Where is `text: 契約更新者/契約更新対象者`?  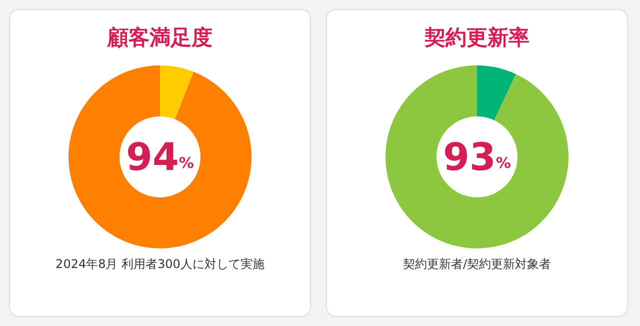 text: 契約更新者/契約更新対象者 is located at coordinates (477, 264).